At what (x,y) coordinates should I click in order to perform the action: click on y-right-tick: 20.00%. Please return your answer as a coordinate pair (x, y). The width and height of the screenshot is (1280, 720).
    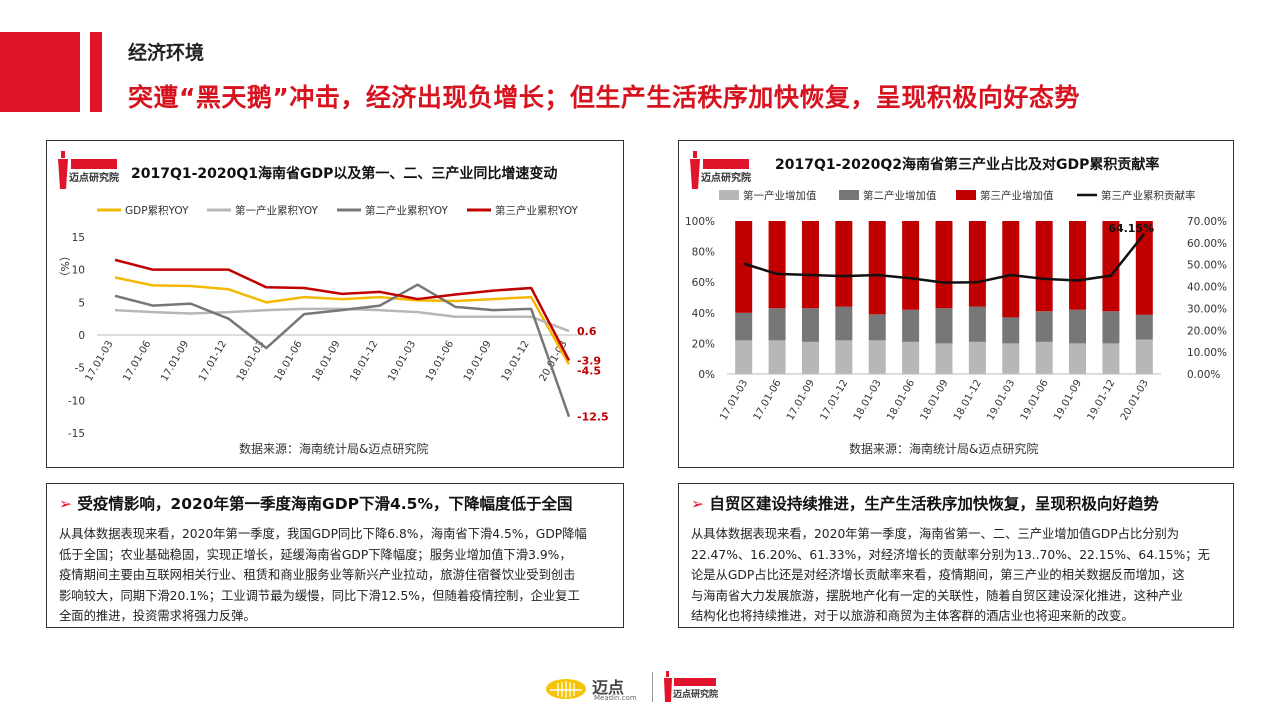
    Looking at the image, I should click on (1207, 331).